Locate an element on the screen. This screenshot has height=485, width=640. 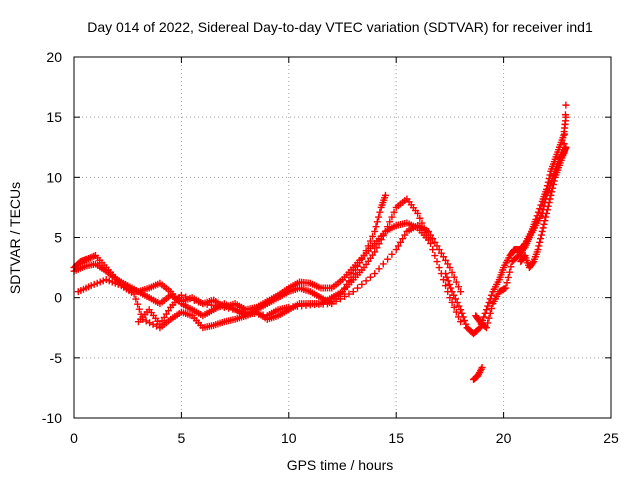
y-tick-label: 5 is located at coordinates (58, 238).